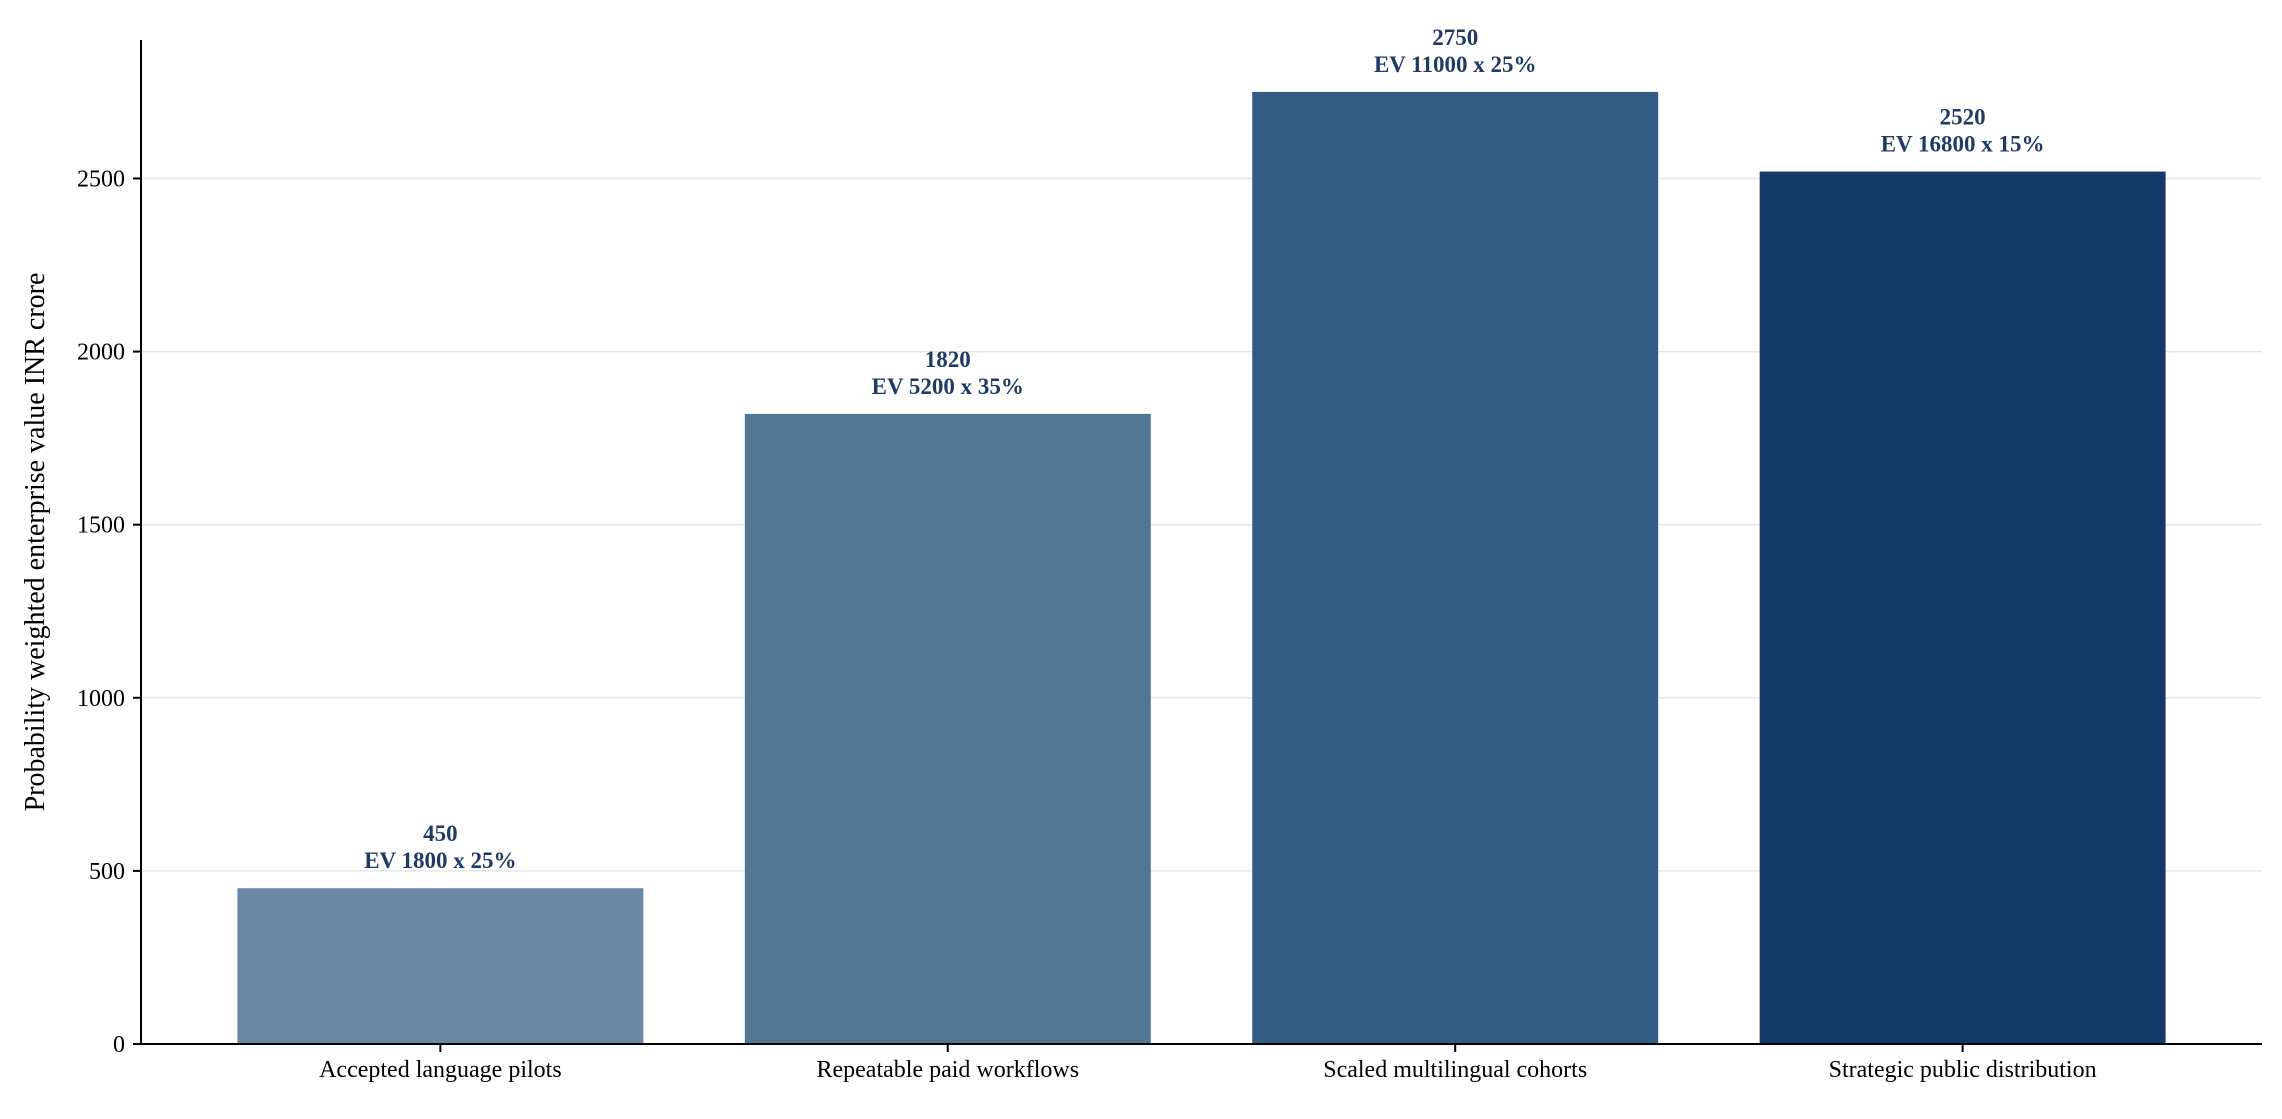 The width and height of the screenshot is (2282, 1119). What do you see at coordinates (107, 872) in the screenshot?
I see `y-tick-label: 500` at bounding box center [107, 872].